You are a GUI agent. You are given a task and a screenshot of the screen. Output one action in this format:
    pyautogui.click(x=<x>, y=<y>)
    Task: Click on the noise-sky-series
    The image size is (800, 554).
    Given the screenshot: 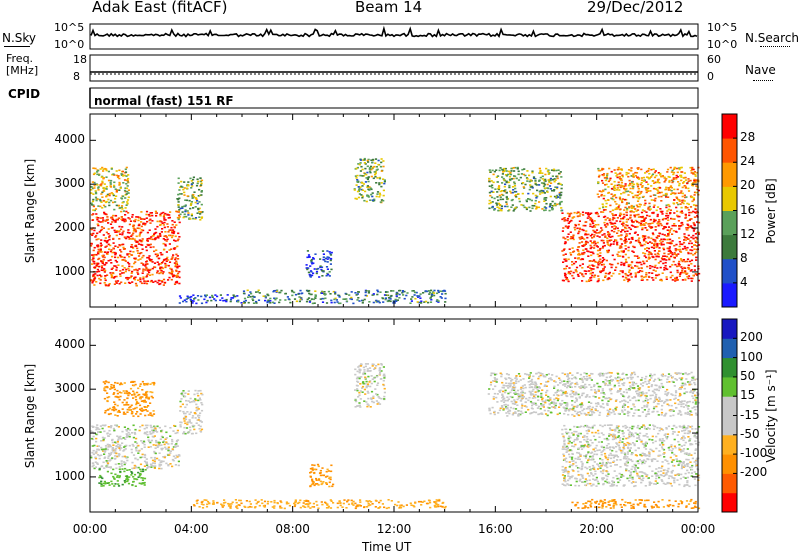 What is the action you would take?
    pyautogui.click(x=394, y=32)
    